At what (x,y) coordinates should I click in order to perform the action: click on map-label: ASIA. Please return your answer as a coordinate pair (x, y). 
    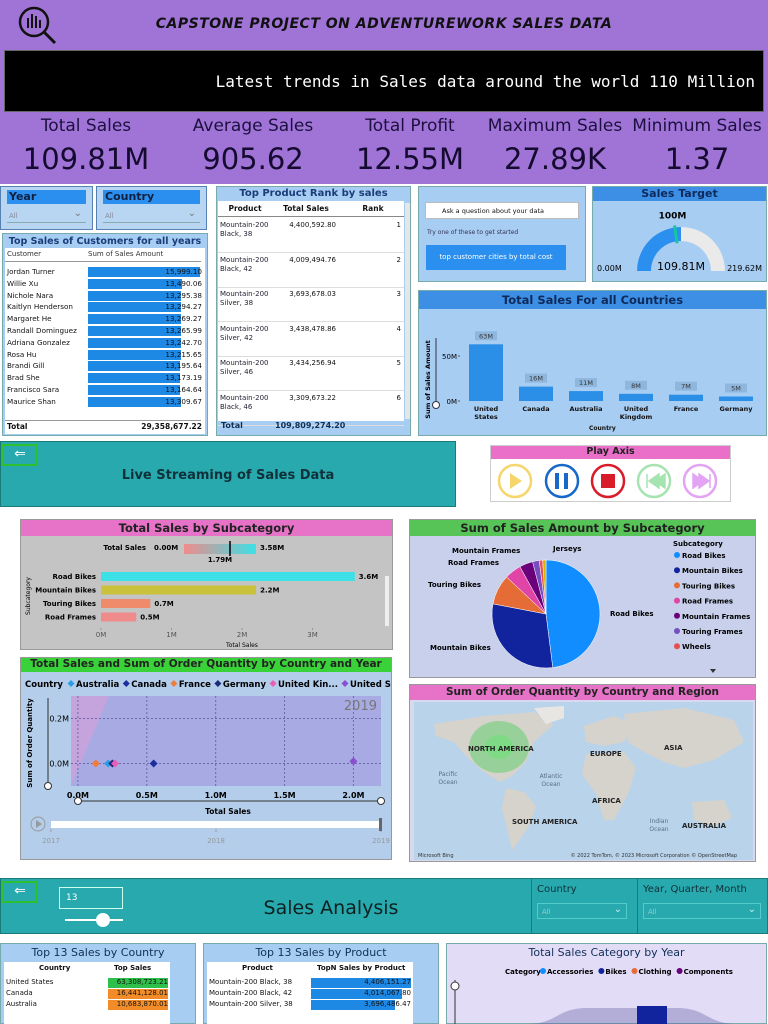
    Looking at the image, I should click on (673, 748).